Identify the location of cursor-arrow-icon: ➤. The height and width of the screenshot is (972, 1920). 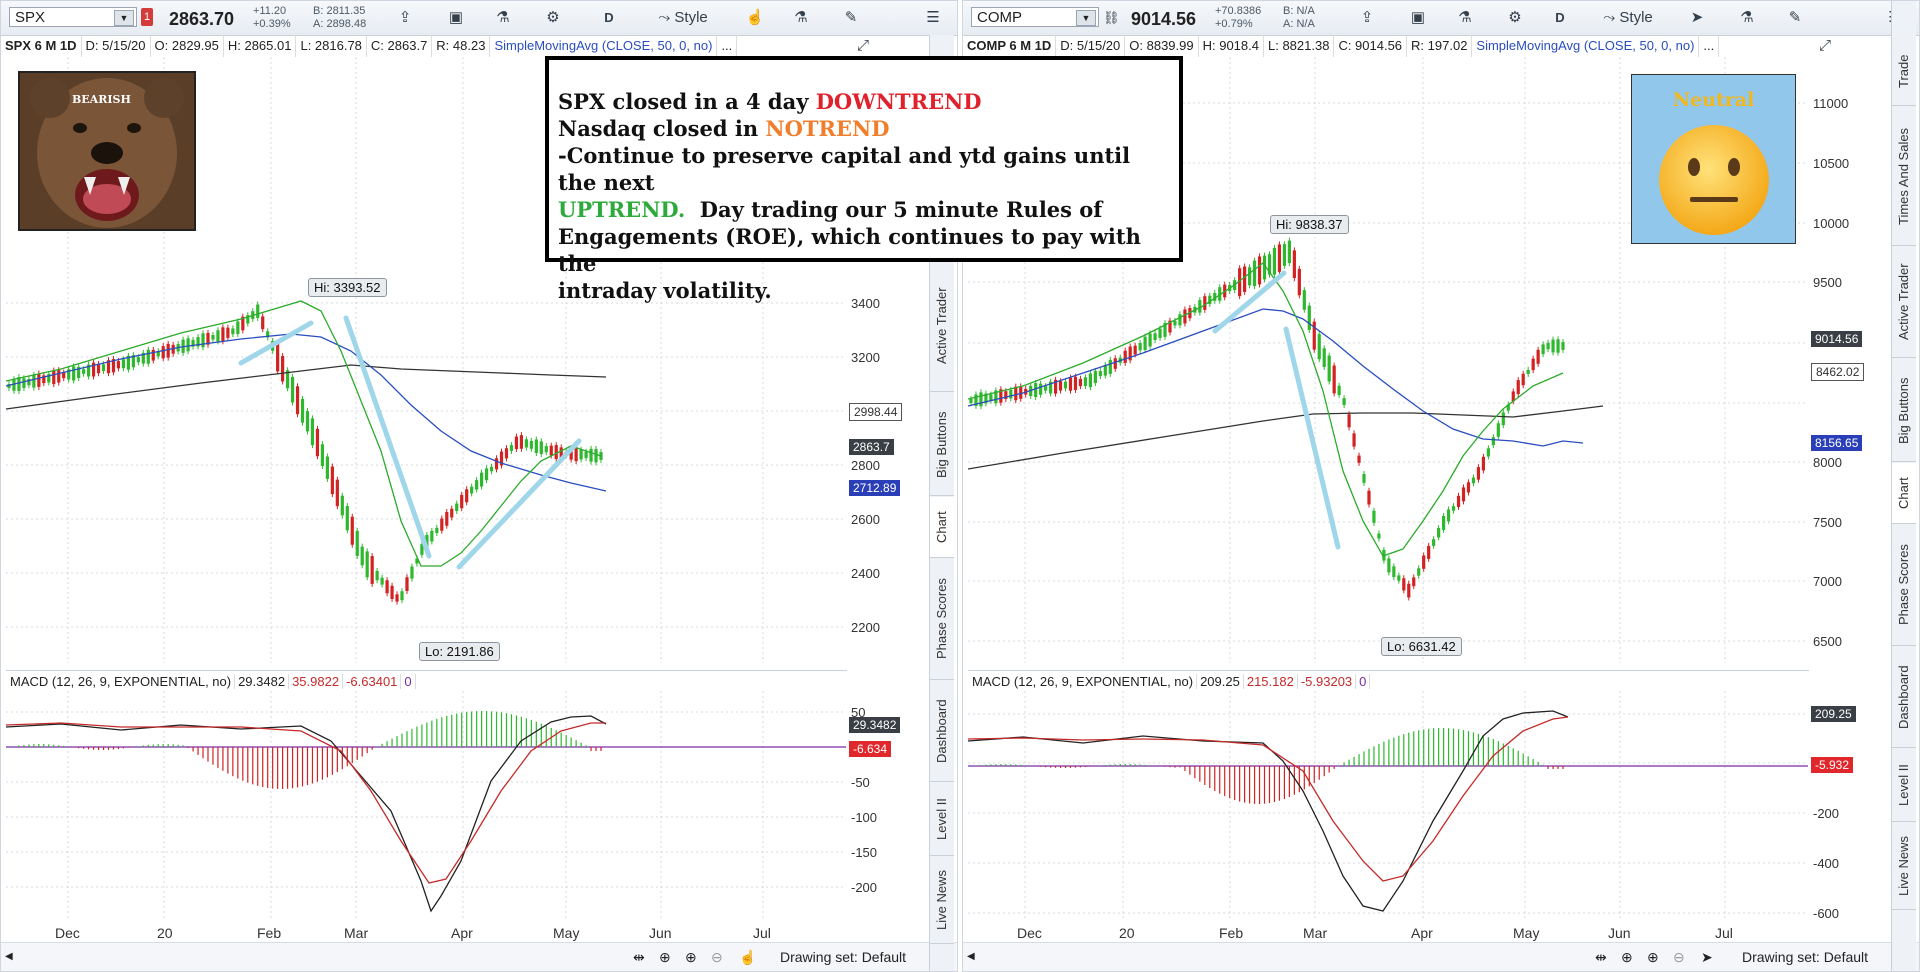
(1707, 957).